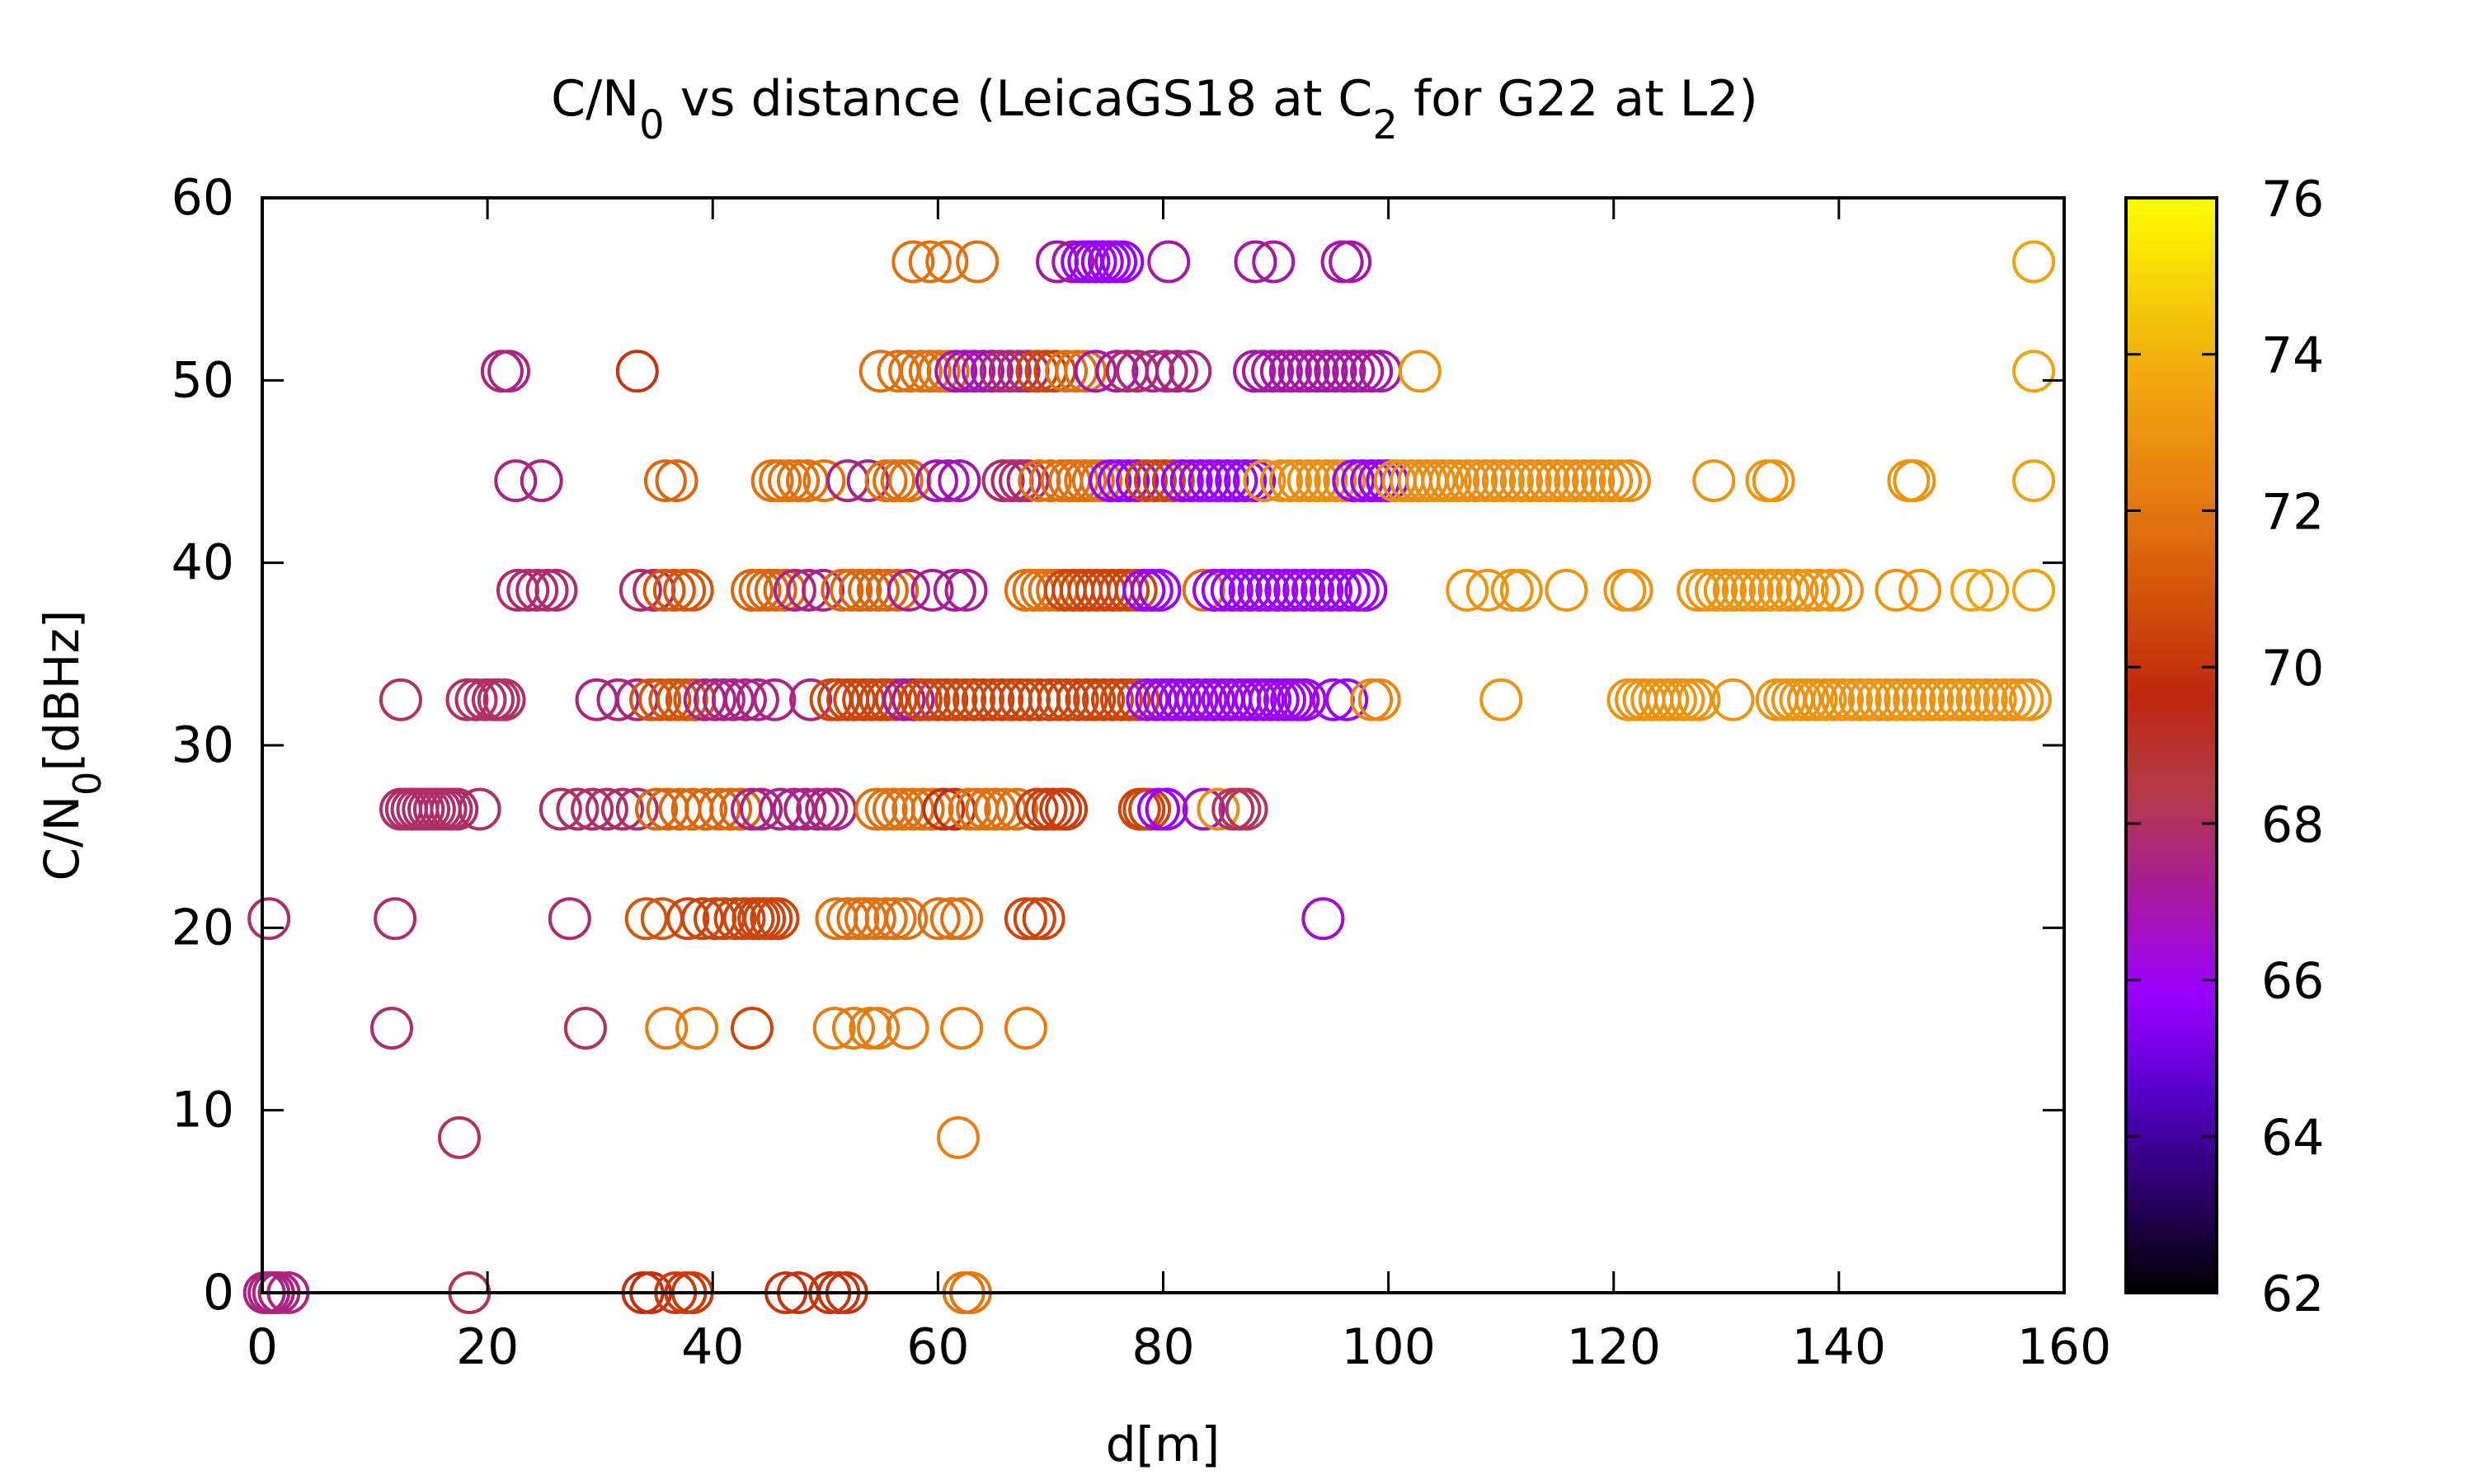 The image size is (2474, 1484). I want to click on y-tick-label: 50, so click(203, 380).